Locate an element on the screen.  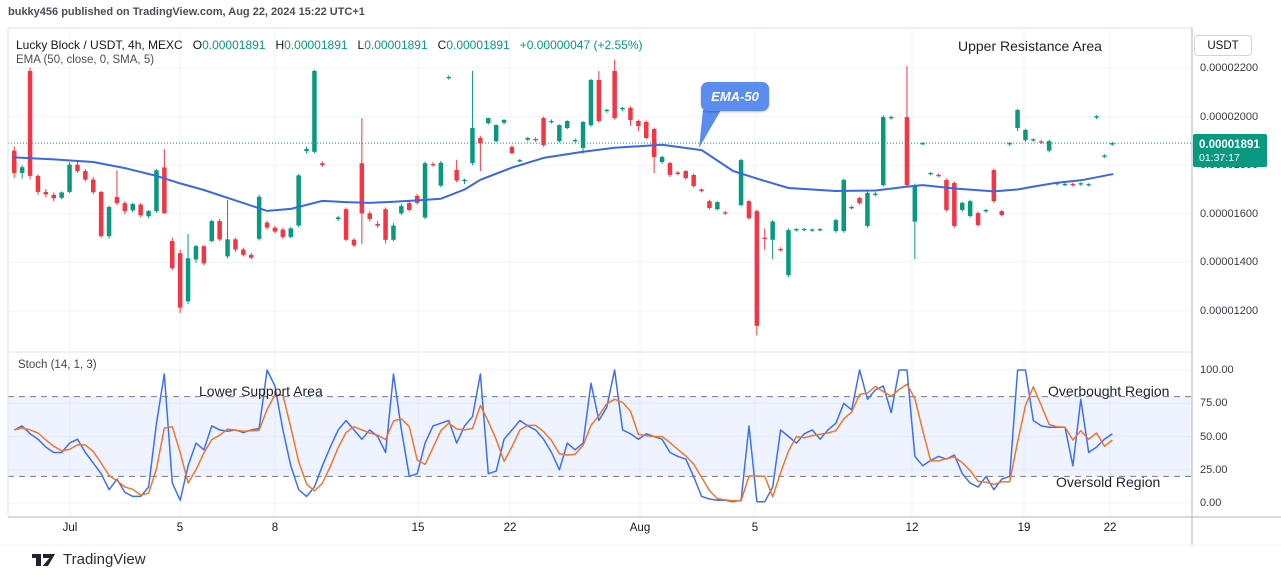
price-axis-label: 0.00001200 is located at coordinates (1229, 311).